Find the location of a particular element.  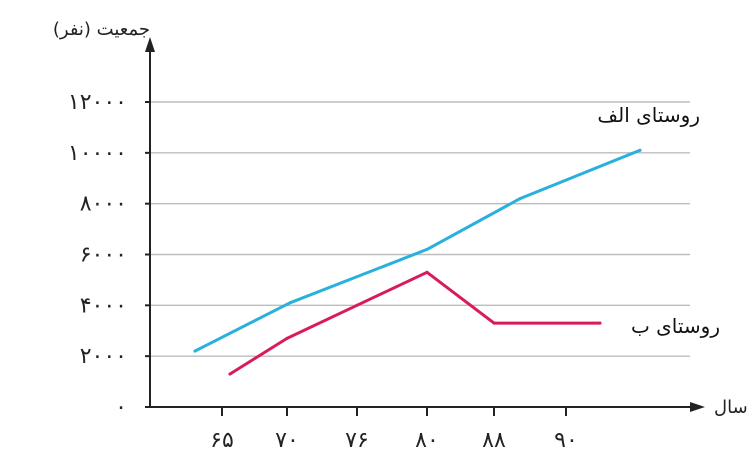

y-tick-label-1: ۲۰۰۰ is located at coordinates (103, 356).